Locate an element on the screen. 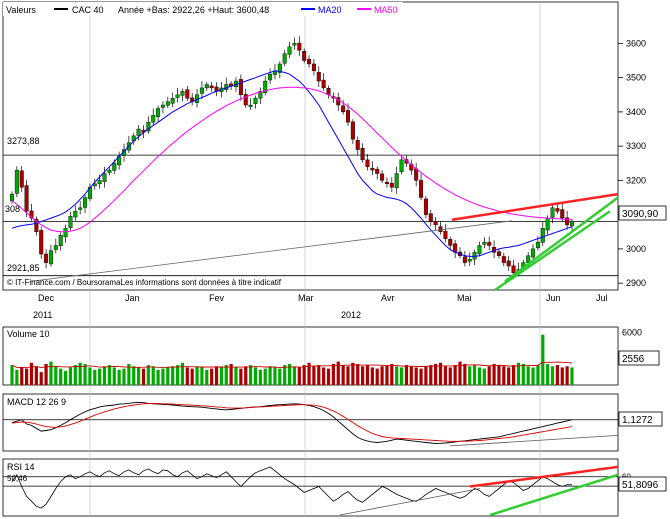 The image size is (670, 519). month-label-jul: Jul is located at coordinates (602, 298).